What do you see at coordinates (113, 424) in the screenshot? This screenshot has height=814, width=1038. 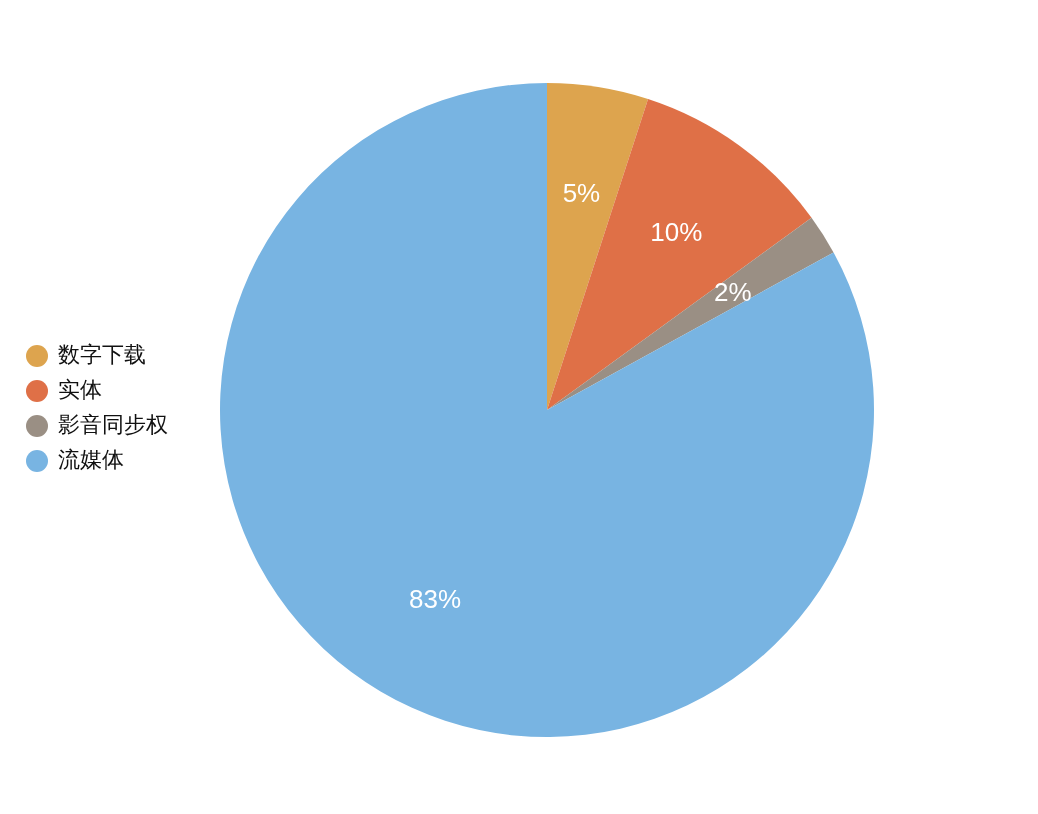 I see `legend-label: 影音同步权` at bounding box center [113, 424].